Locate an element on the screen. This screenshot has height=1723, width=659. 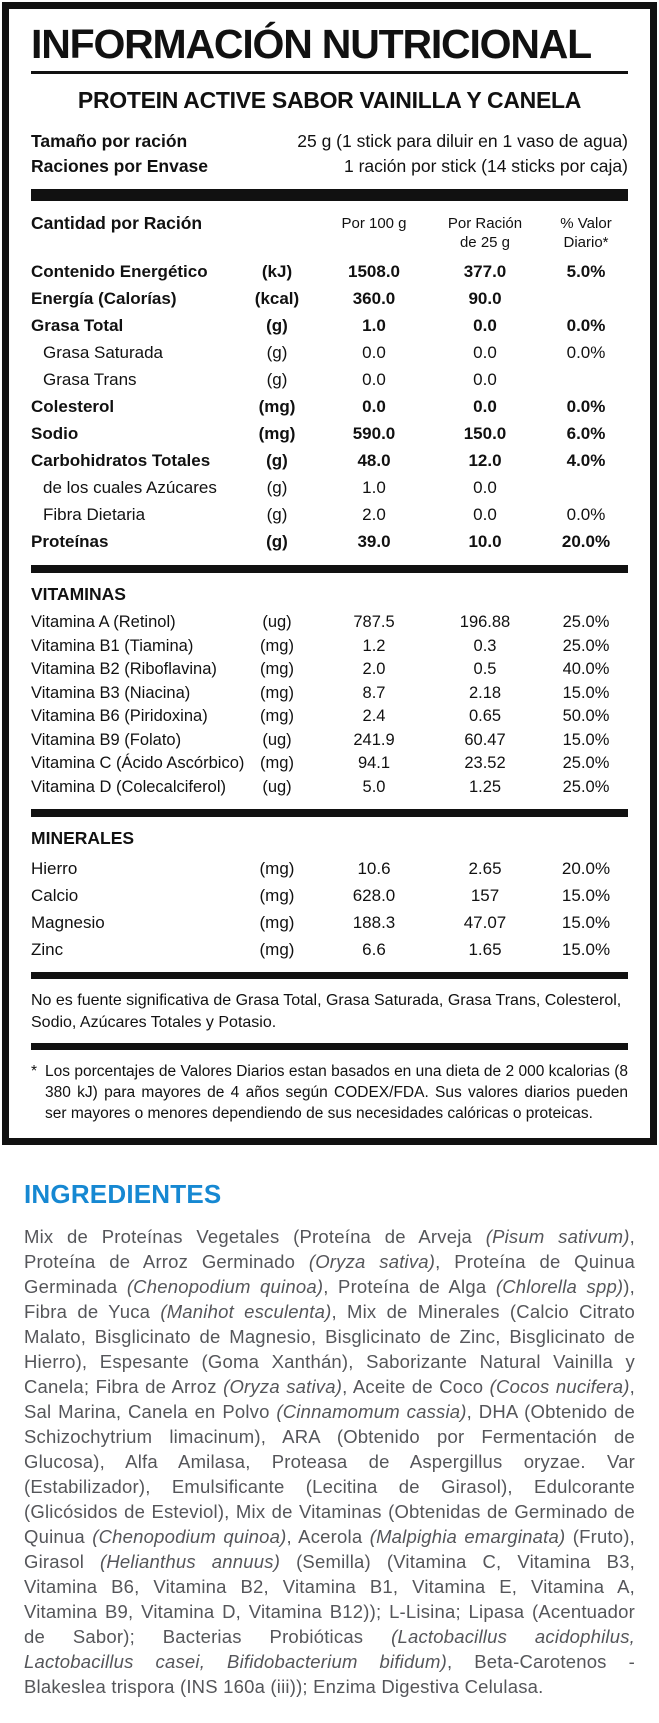
cell-per-serving: 1.65 is located at coordinates (485, 950).